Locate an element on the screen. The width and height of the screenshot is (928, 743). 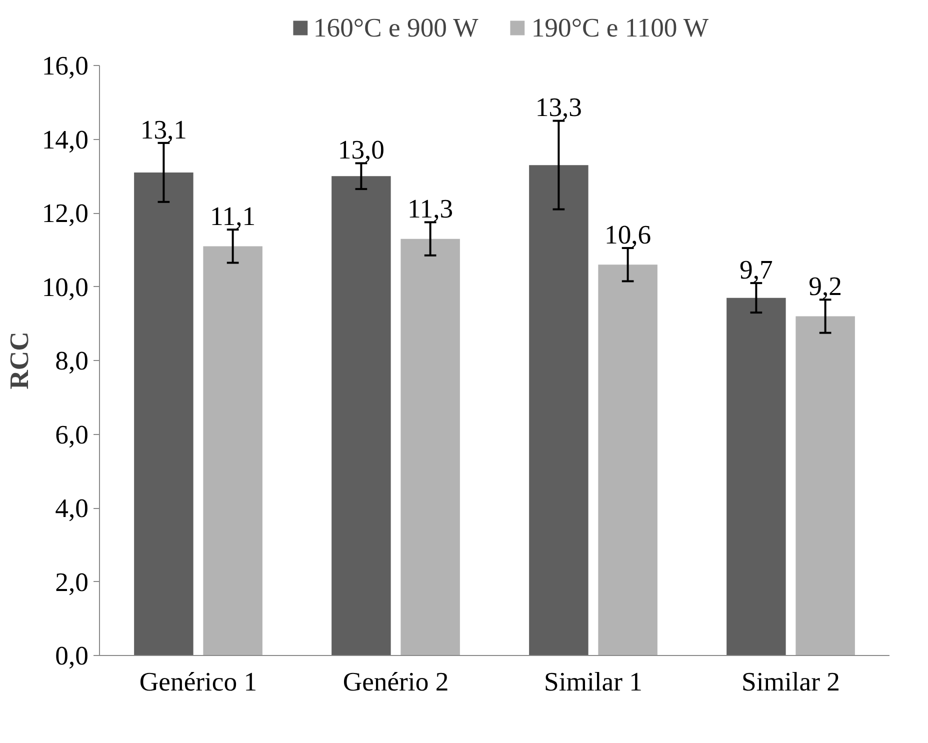
data-label: 11,3 is located at coordinates (430, 209).